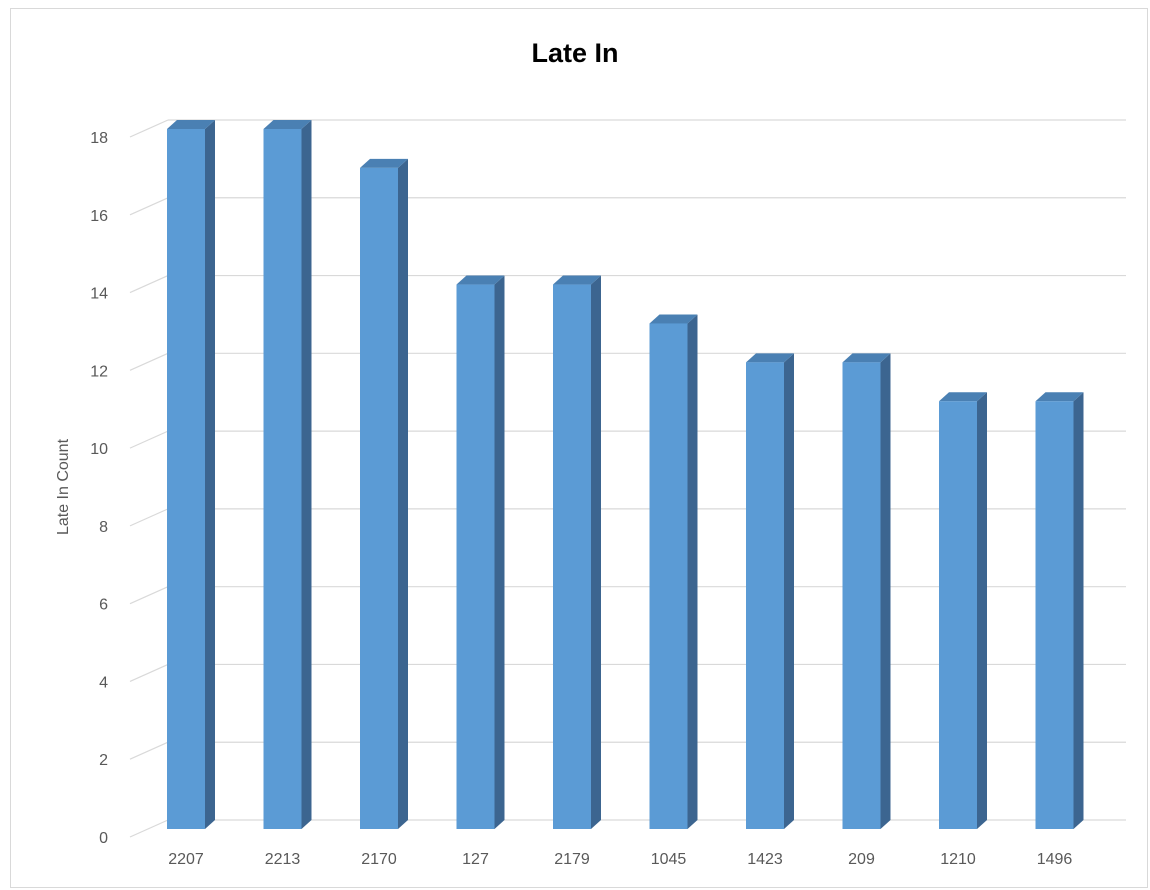 Image resolution: width=1150 pixels, height=890 pixels. I want to click on chart-title: Late In, so click(575, 53).